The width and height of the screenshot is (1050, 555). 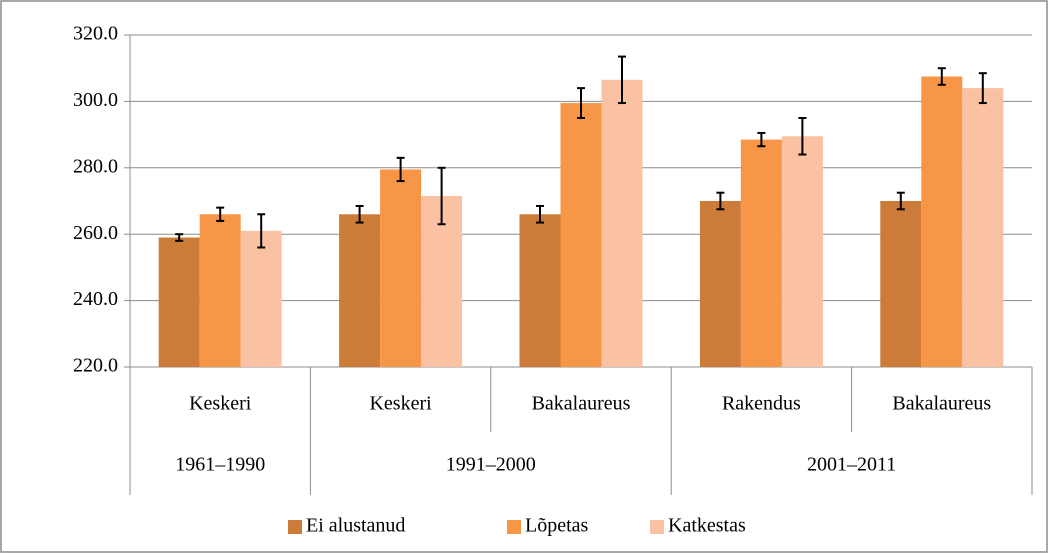 I want to click on y-tick-label: 260.0, so click(x=95, y=233).